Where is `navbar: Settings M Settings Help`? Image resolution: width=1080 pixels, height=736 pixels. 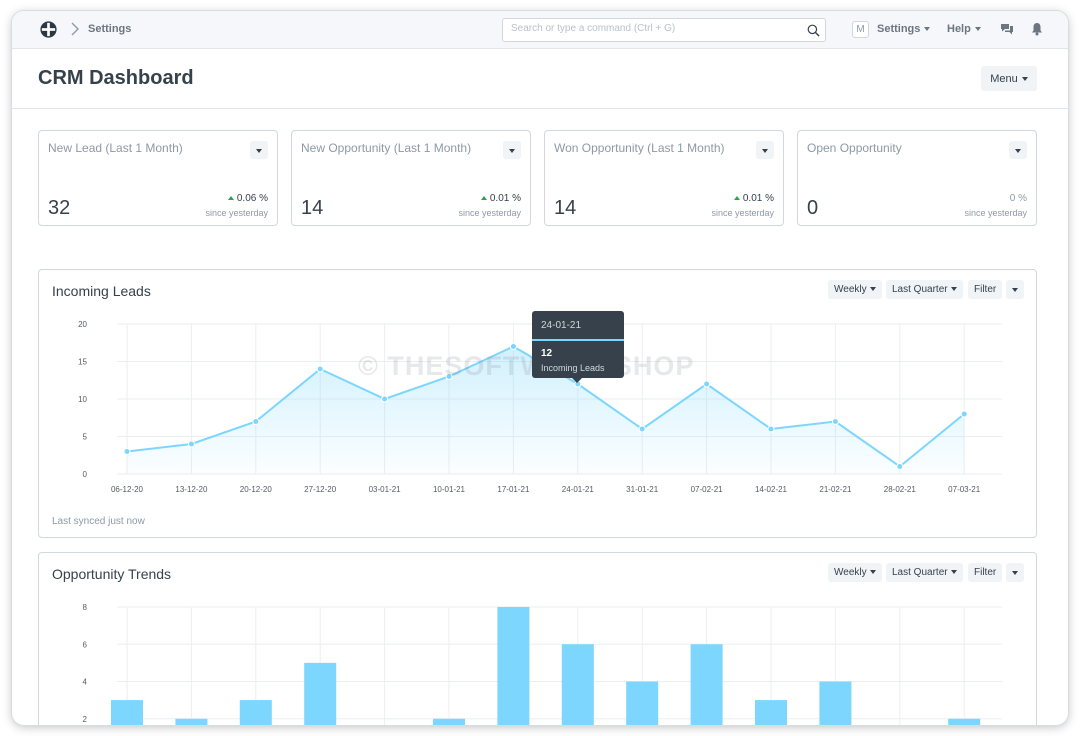
navbar: Settings M Settings Help is located at coordinates (540, 30).